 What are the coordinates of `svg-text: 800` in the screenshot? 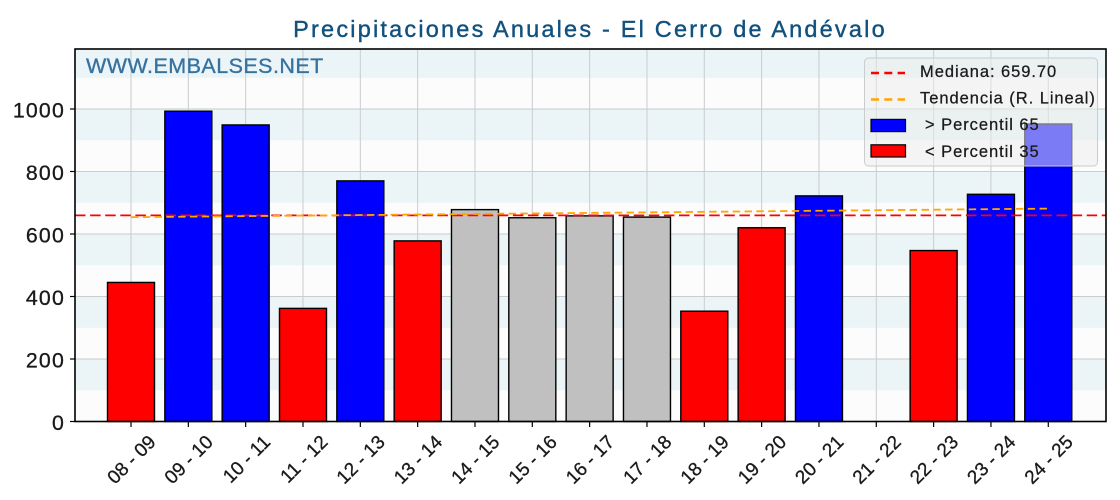 It's located at (45, 173).